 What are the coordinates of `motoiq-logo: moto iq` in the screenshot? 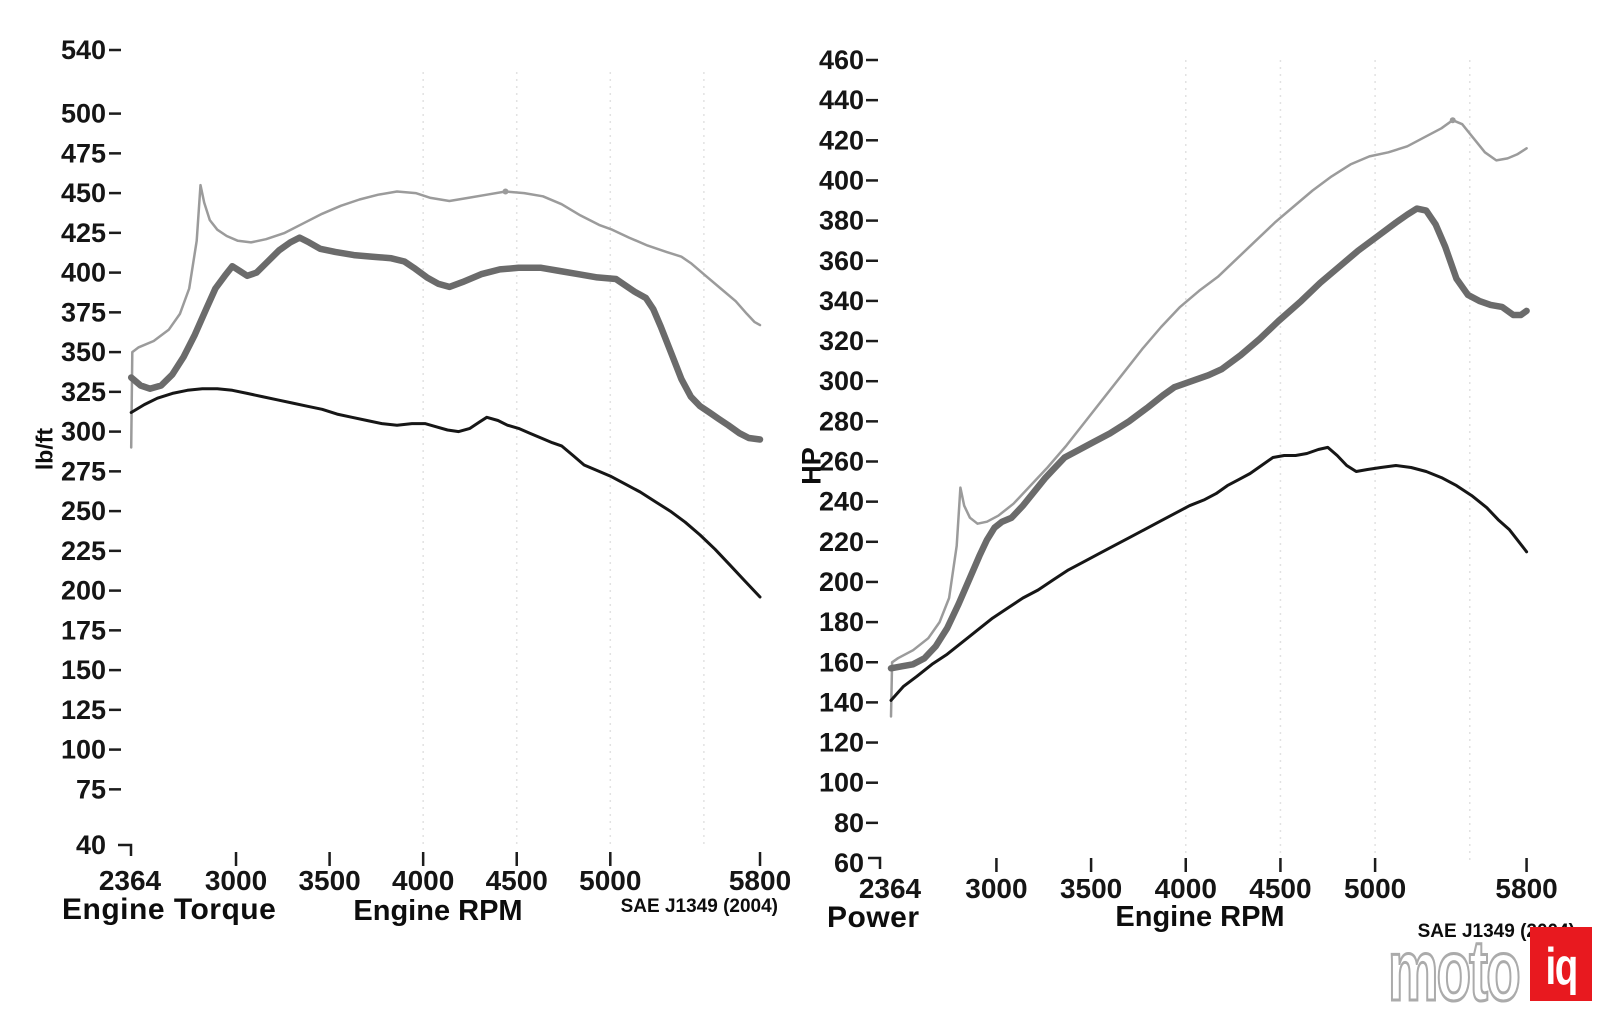 It's located at (1489, 970).